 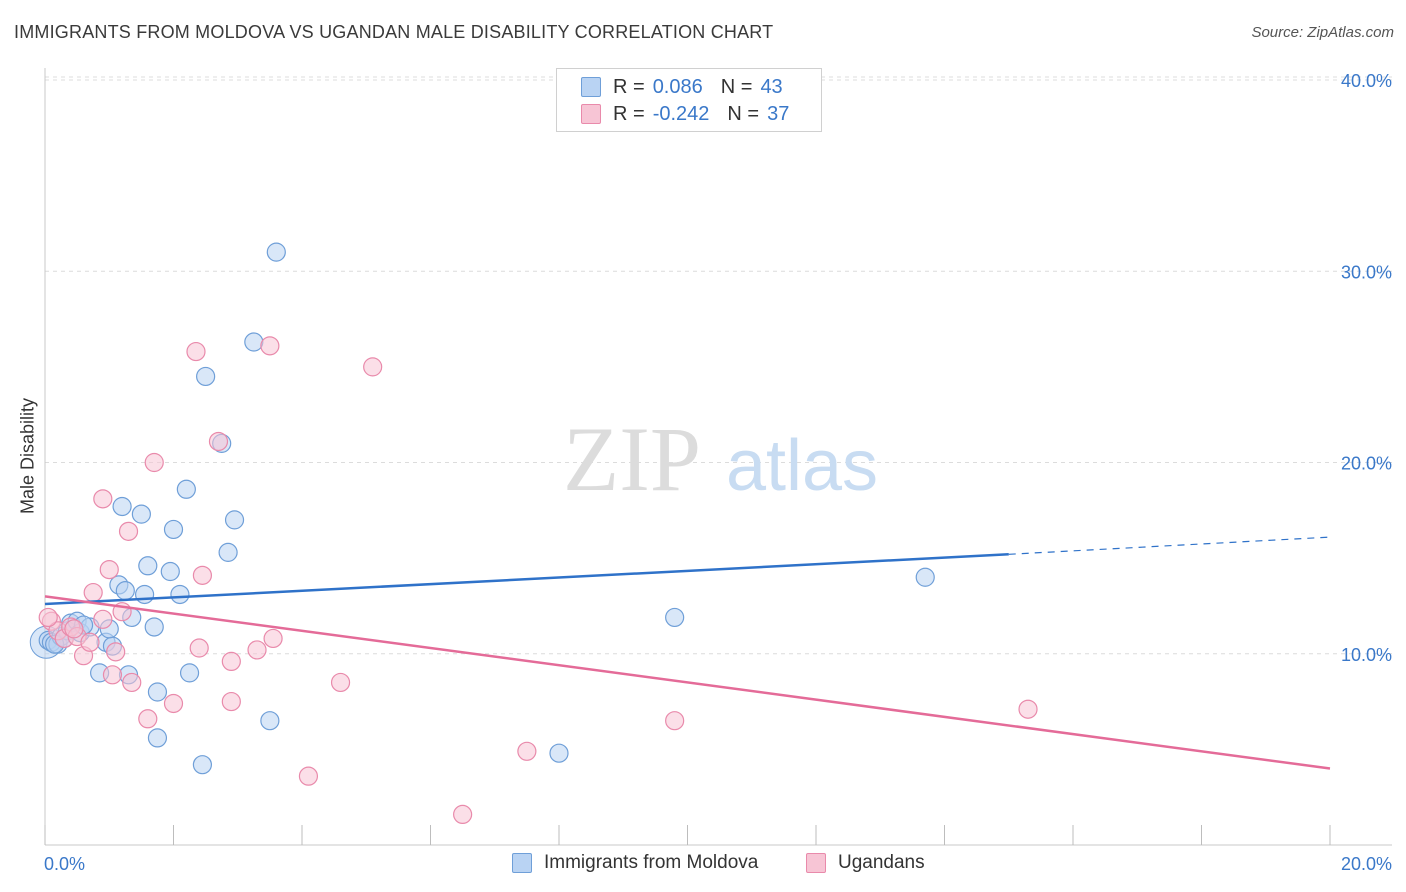 What do you see at coordinates (632, 459) in the screenshot?
I see `watermark-zip: ZIP` at bounding box center [632, 459].